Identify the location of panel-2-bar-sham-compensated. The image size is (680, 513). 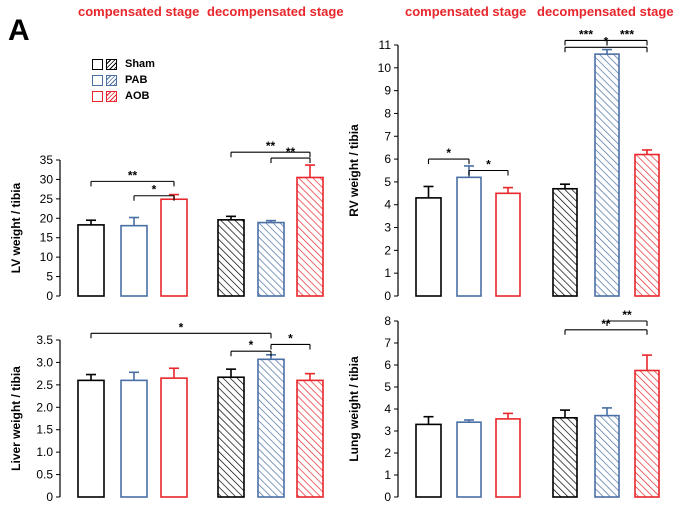
(428, 247).